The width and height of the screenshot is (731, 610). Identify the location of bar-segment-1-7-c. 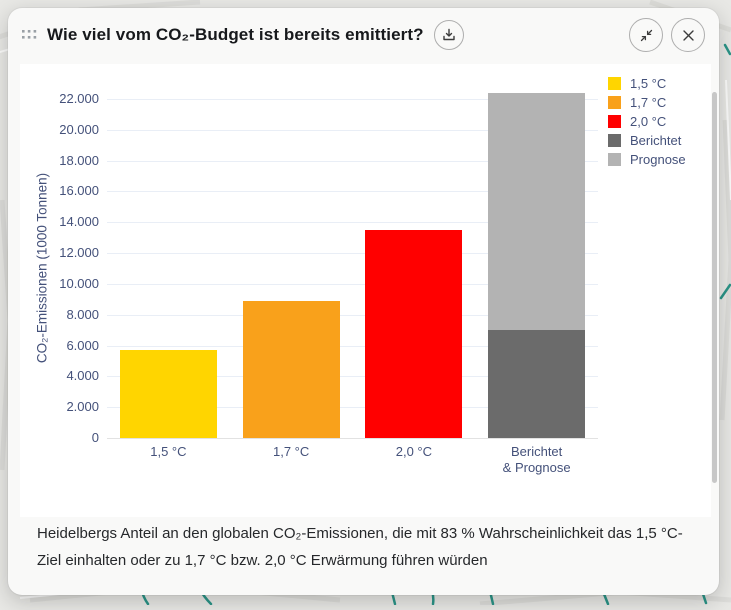
(291, 369).